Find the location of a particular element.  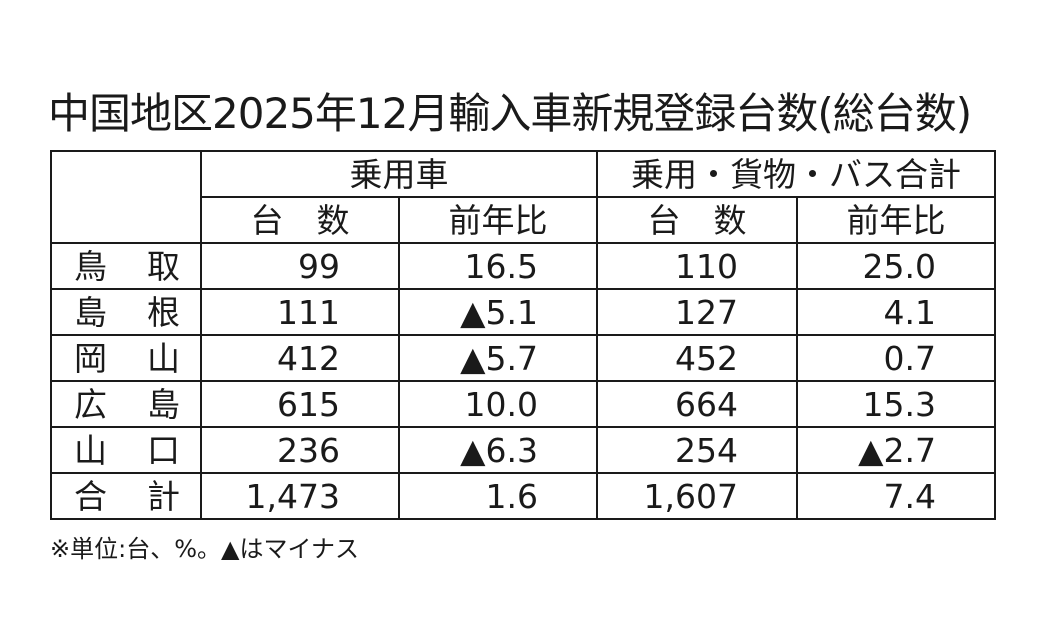

row-name: 鳥取 is located at coordinates (126, 266).